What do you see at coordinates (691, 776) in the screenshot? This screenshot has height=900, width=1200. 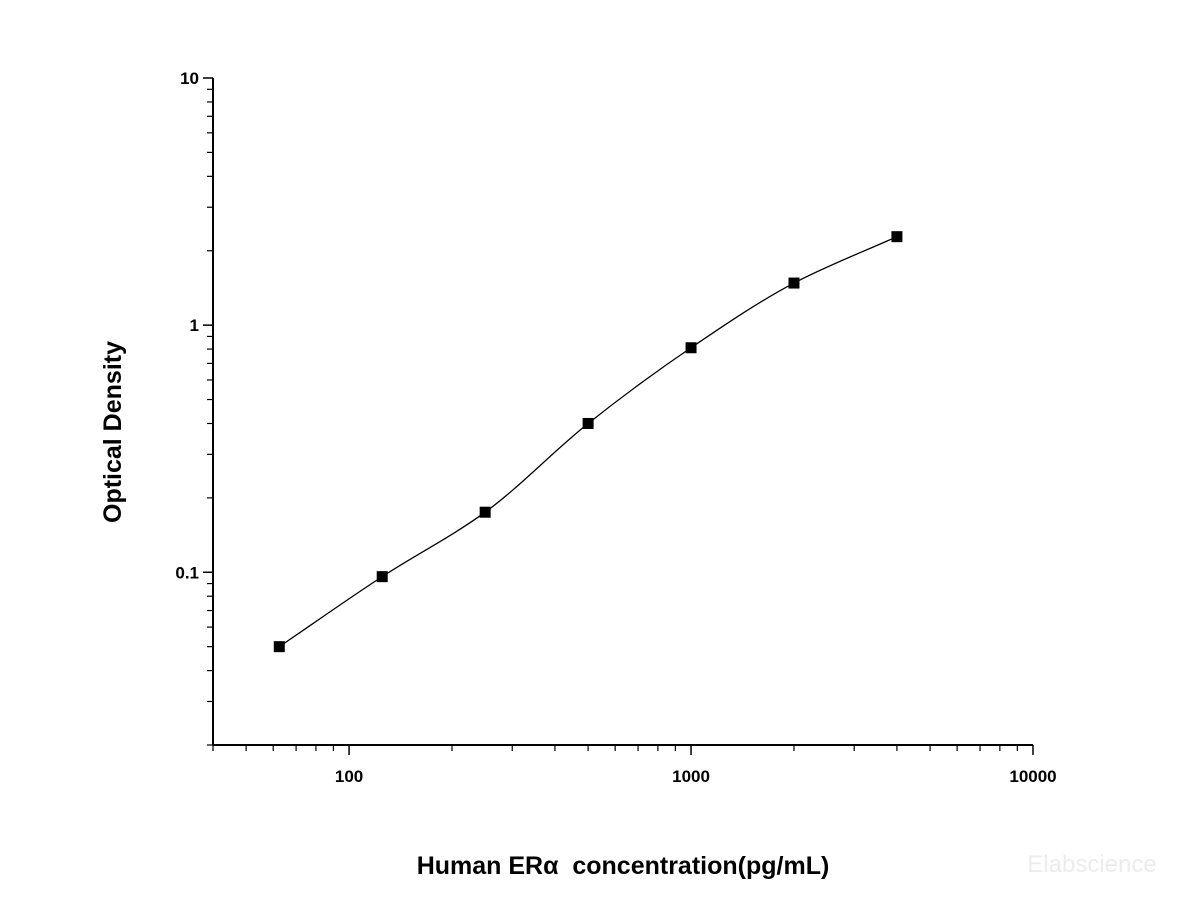 I see `x-tick-label: 1000` at bounding box center [691, 776].